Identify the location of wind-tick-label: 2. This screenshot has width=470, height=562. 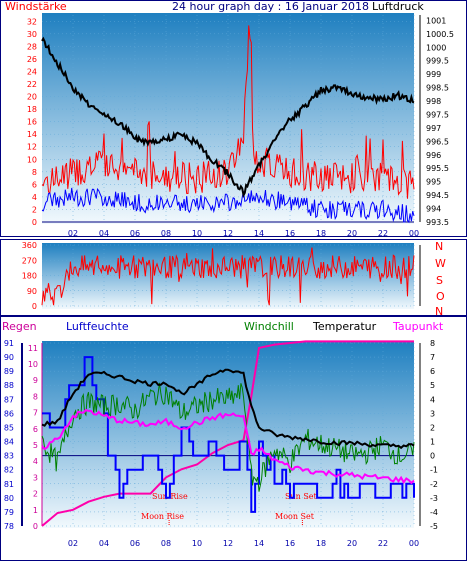
(34, 209).